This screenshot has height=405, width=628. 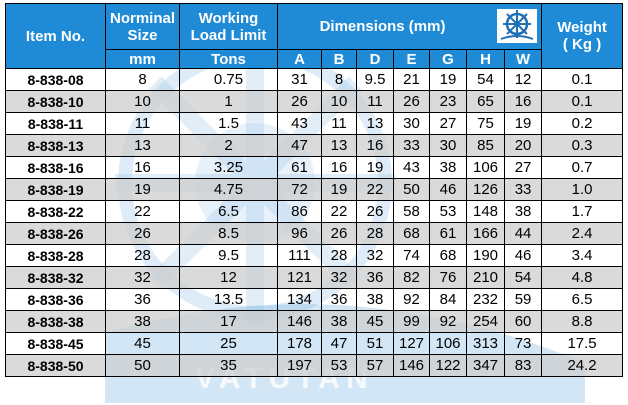 What do you see at coordinates (448, 343) in the screenshot?
I see `dim-g-cell: 106` at bounding box center [448, 343].